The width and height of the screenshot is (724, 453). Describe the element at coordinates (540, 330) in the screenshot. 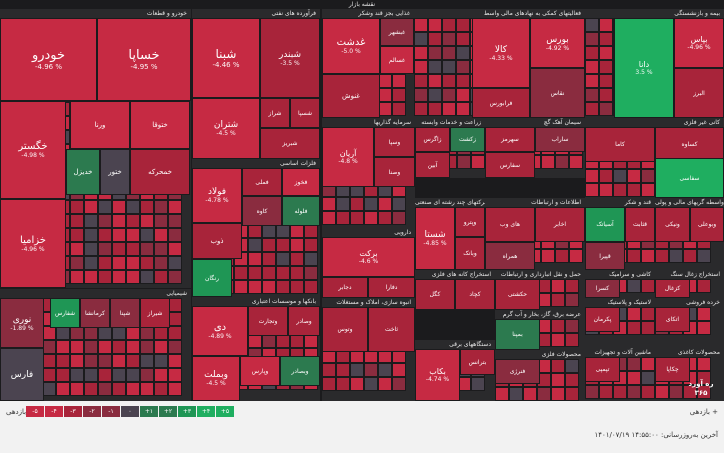

I see `sector: عرضه برق، گاز، بخار و آب گرم بمپنا` at that location.